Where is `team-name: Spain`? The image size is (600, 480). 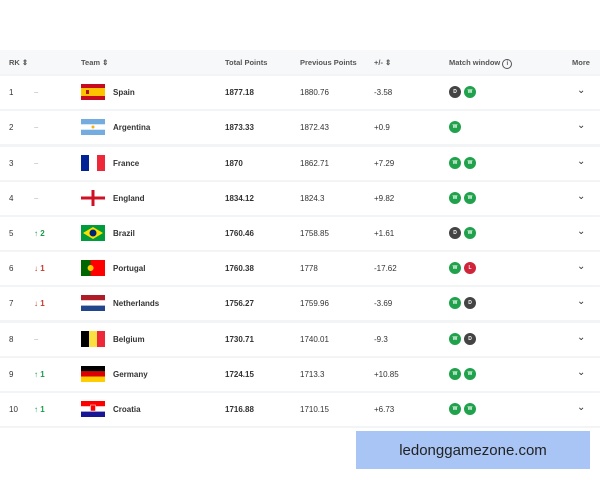
team-name: Spain is located at coordinates (124, 93).